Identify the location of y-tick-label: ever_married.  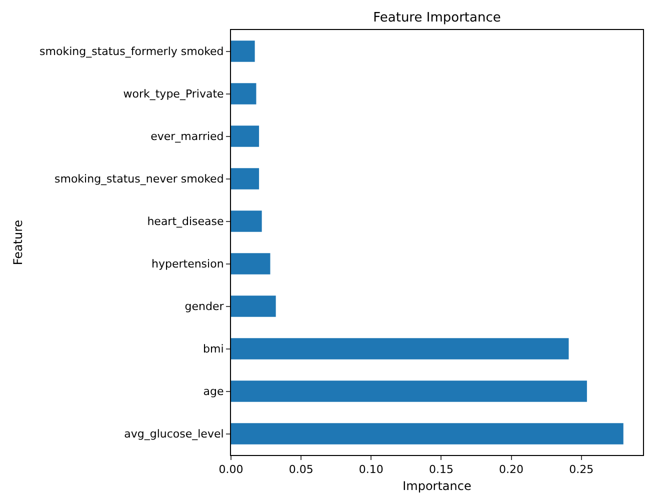
(187, 137).